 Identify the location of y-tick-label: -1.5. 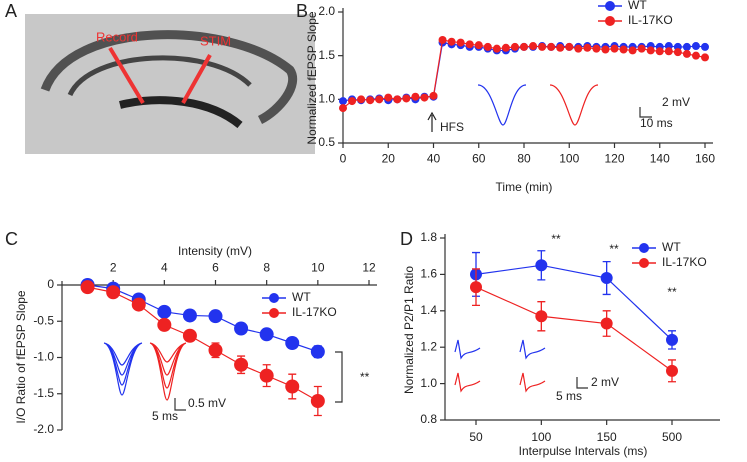
(43, 393).